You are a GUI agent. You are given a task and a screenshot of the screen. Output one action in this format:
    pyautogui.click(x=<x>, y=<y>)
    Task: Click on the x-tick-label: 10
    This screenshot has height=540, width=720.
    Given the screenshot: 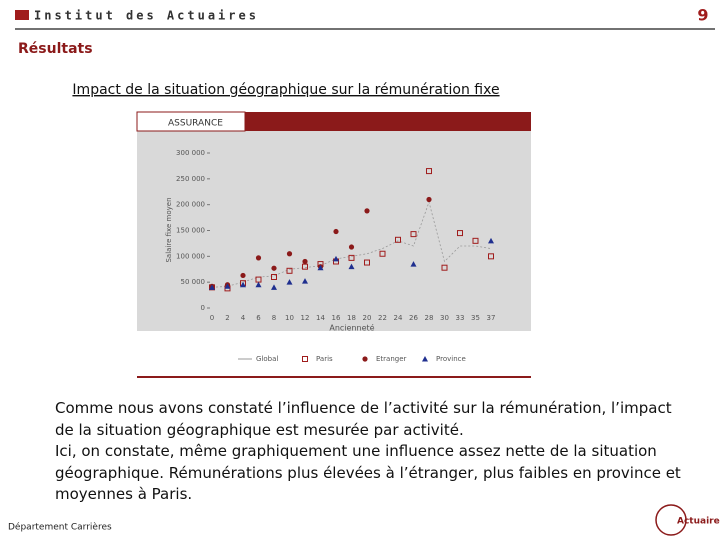 What is the action you would take?
    pyautogui.click(x=289, y=318)
    